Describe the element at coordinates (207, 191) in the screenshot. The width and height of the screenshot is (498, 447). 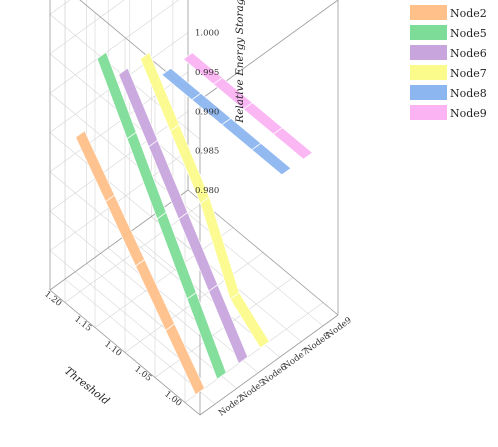
I see `z-tick-label: 0.980` at that location.